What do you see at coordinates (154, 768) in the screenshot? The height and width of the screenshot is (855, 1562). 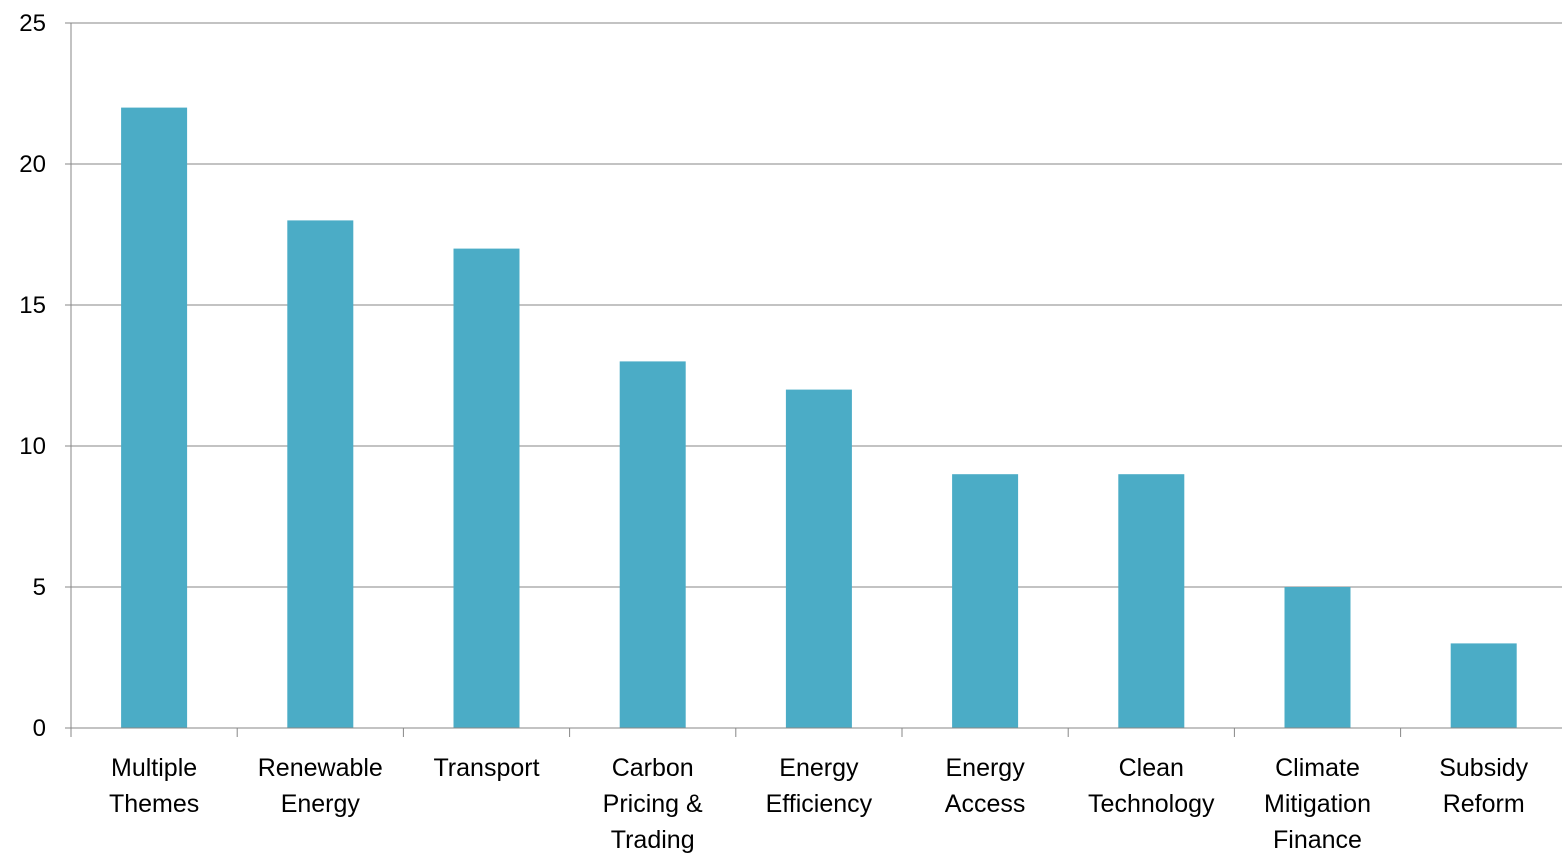 I see `category-label-line: Multiple` at bounding box center [154, 768].